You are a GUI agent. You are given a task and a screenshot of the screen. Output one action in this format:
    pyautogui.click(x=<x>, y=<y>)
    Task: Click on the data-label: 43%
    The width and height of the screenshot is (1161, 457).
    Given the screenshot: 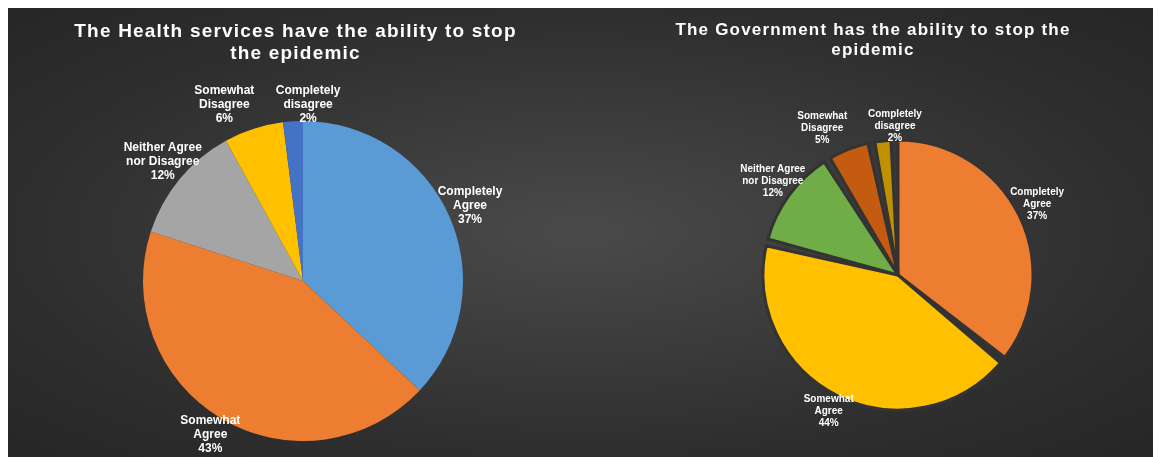 What is the action you would take?
    pyautogui.click(x=210, y=447)
    